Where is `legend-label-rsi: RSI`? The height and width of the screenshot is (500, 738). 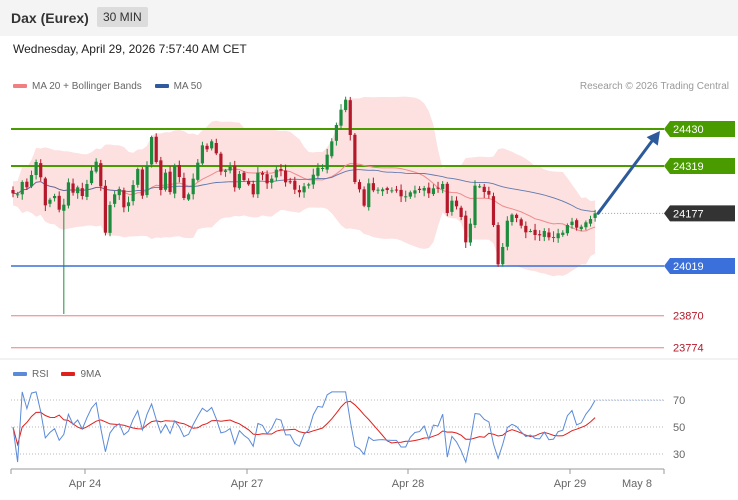 legend-label-rsi: RSI is located at coordinates (40, 374).